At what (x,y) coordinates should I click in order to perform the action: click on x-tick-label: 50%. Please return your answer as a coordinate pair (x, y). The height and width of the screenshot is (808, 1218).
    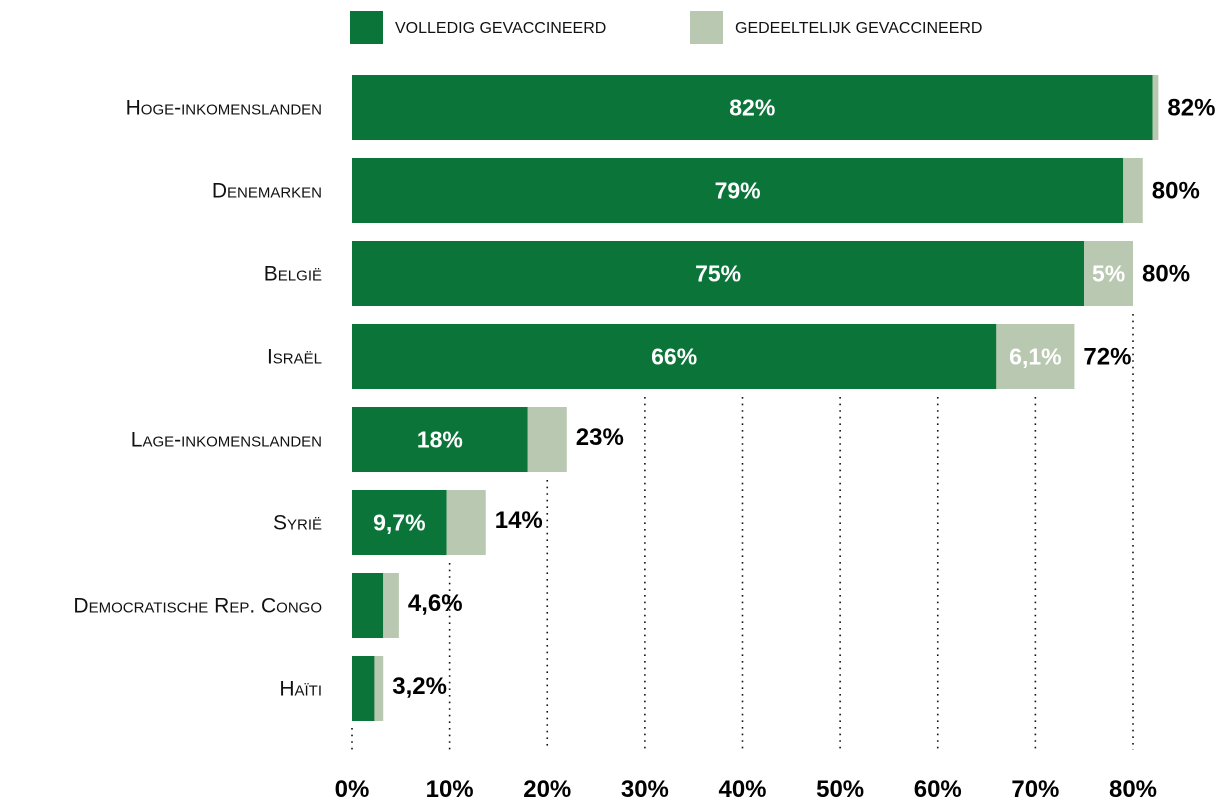
    Looking at the image, I should click on (840, 789).